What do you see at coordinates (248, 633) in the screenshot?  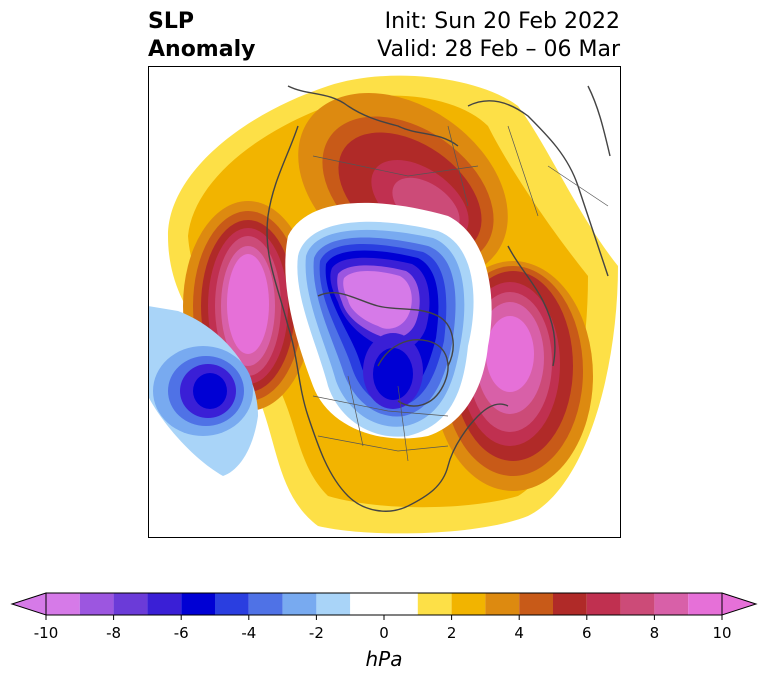 I see `colorbar-tick-label: -4` at bounding box center [248, 633].